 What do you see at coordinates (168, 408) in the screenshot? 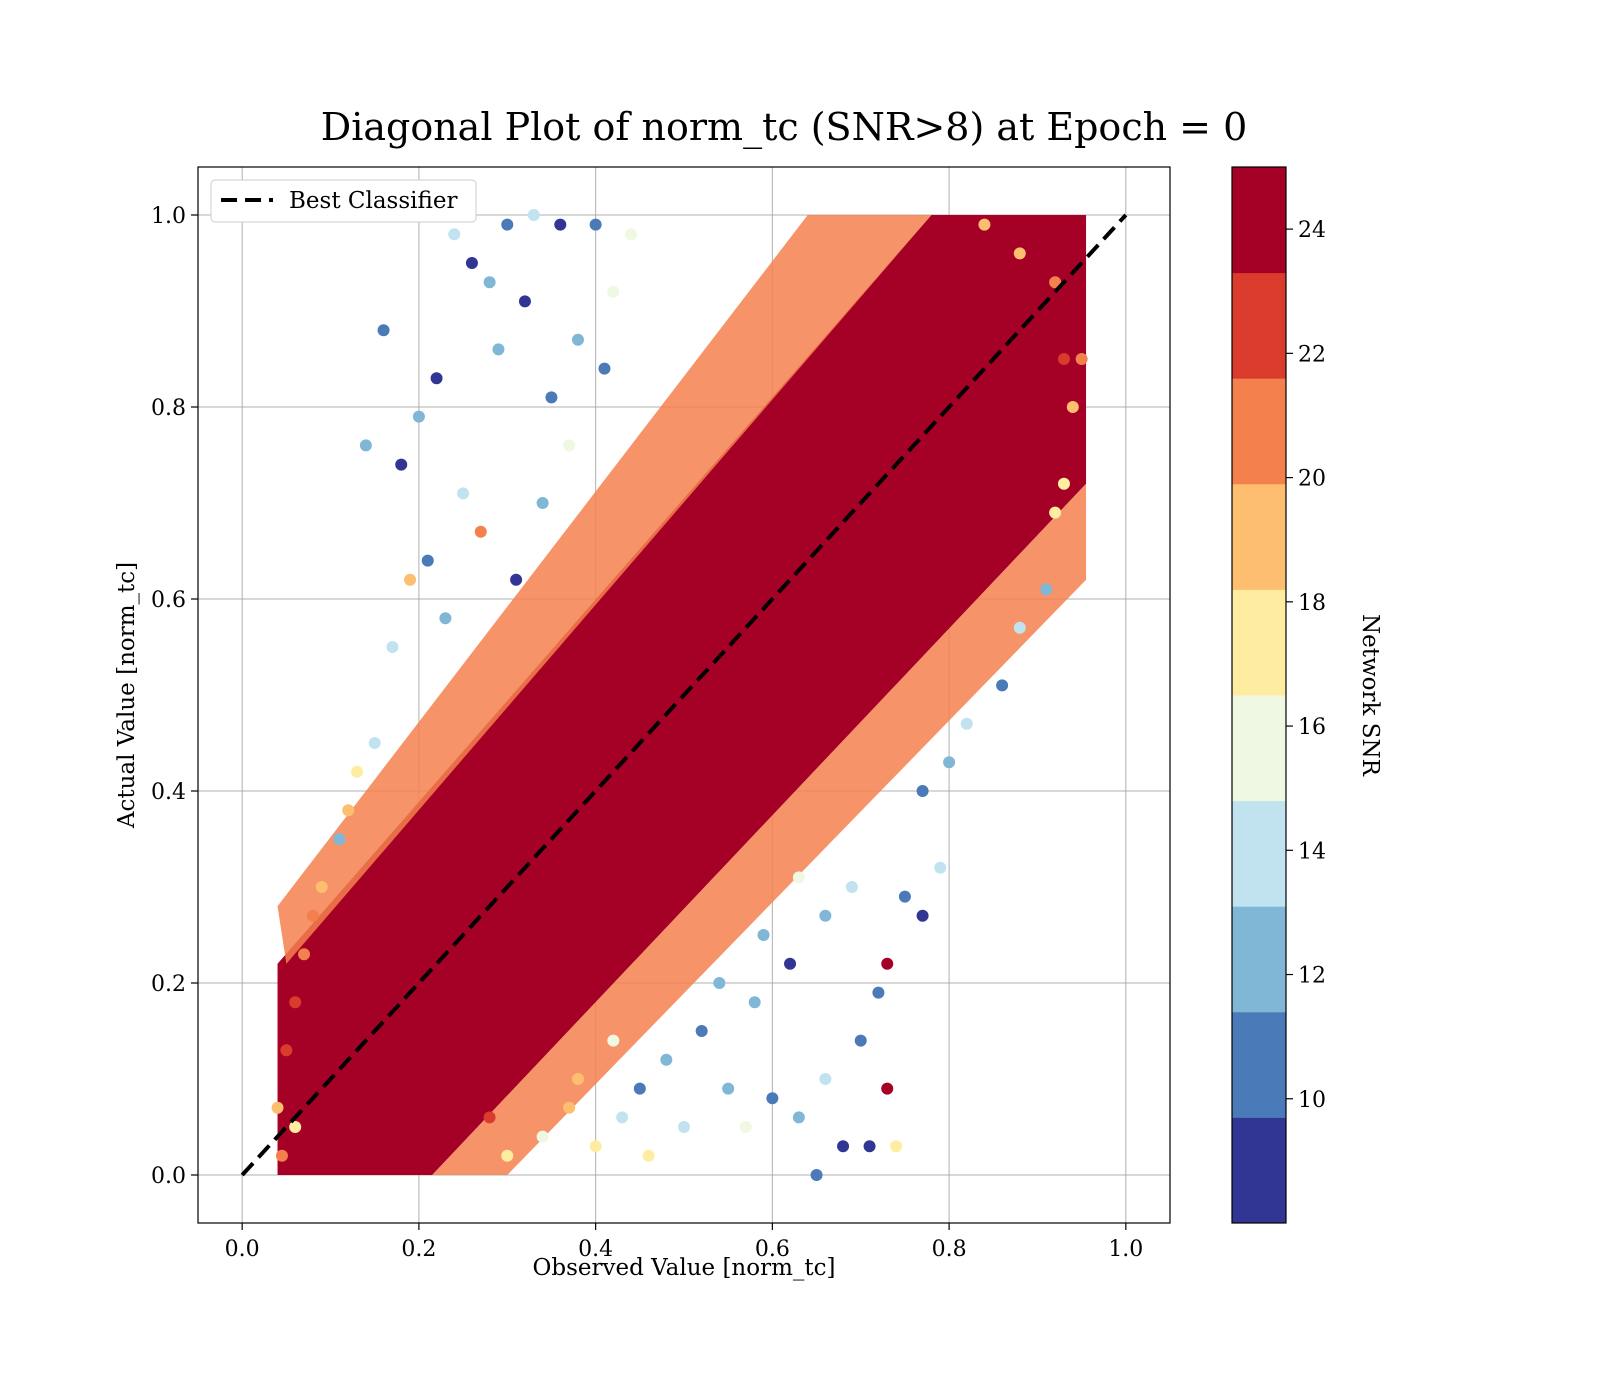
I see `y-tick-label: 0.8` at bounding box center [168, 408].